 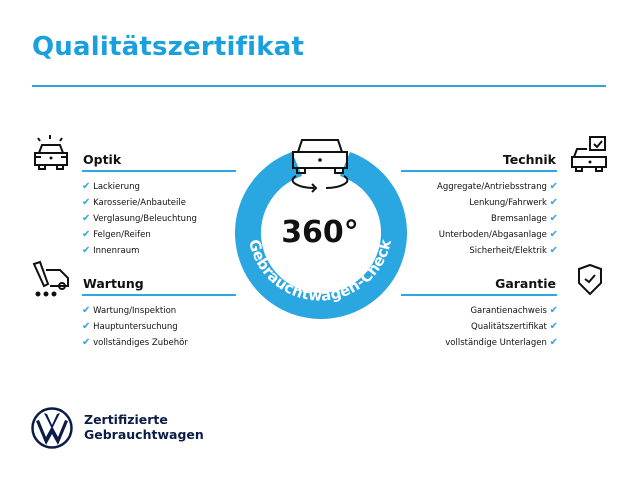 What do you see at coordinates (513, 202) in the screenshot?
I see `list-item: Lenkung/Fahrwerk ✔` at bounding box center [513, 202].